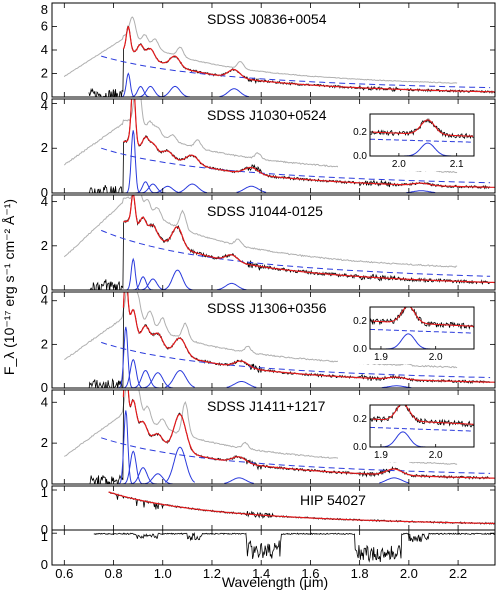  What do you see at coordinates (44, 26) in the screenshot?
I see `y-tick-label: 6` at bounding box center [44, 26].